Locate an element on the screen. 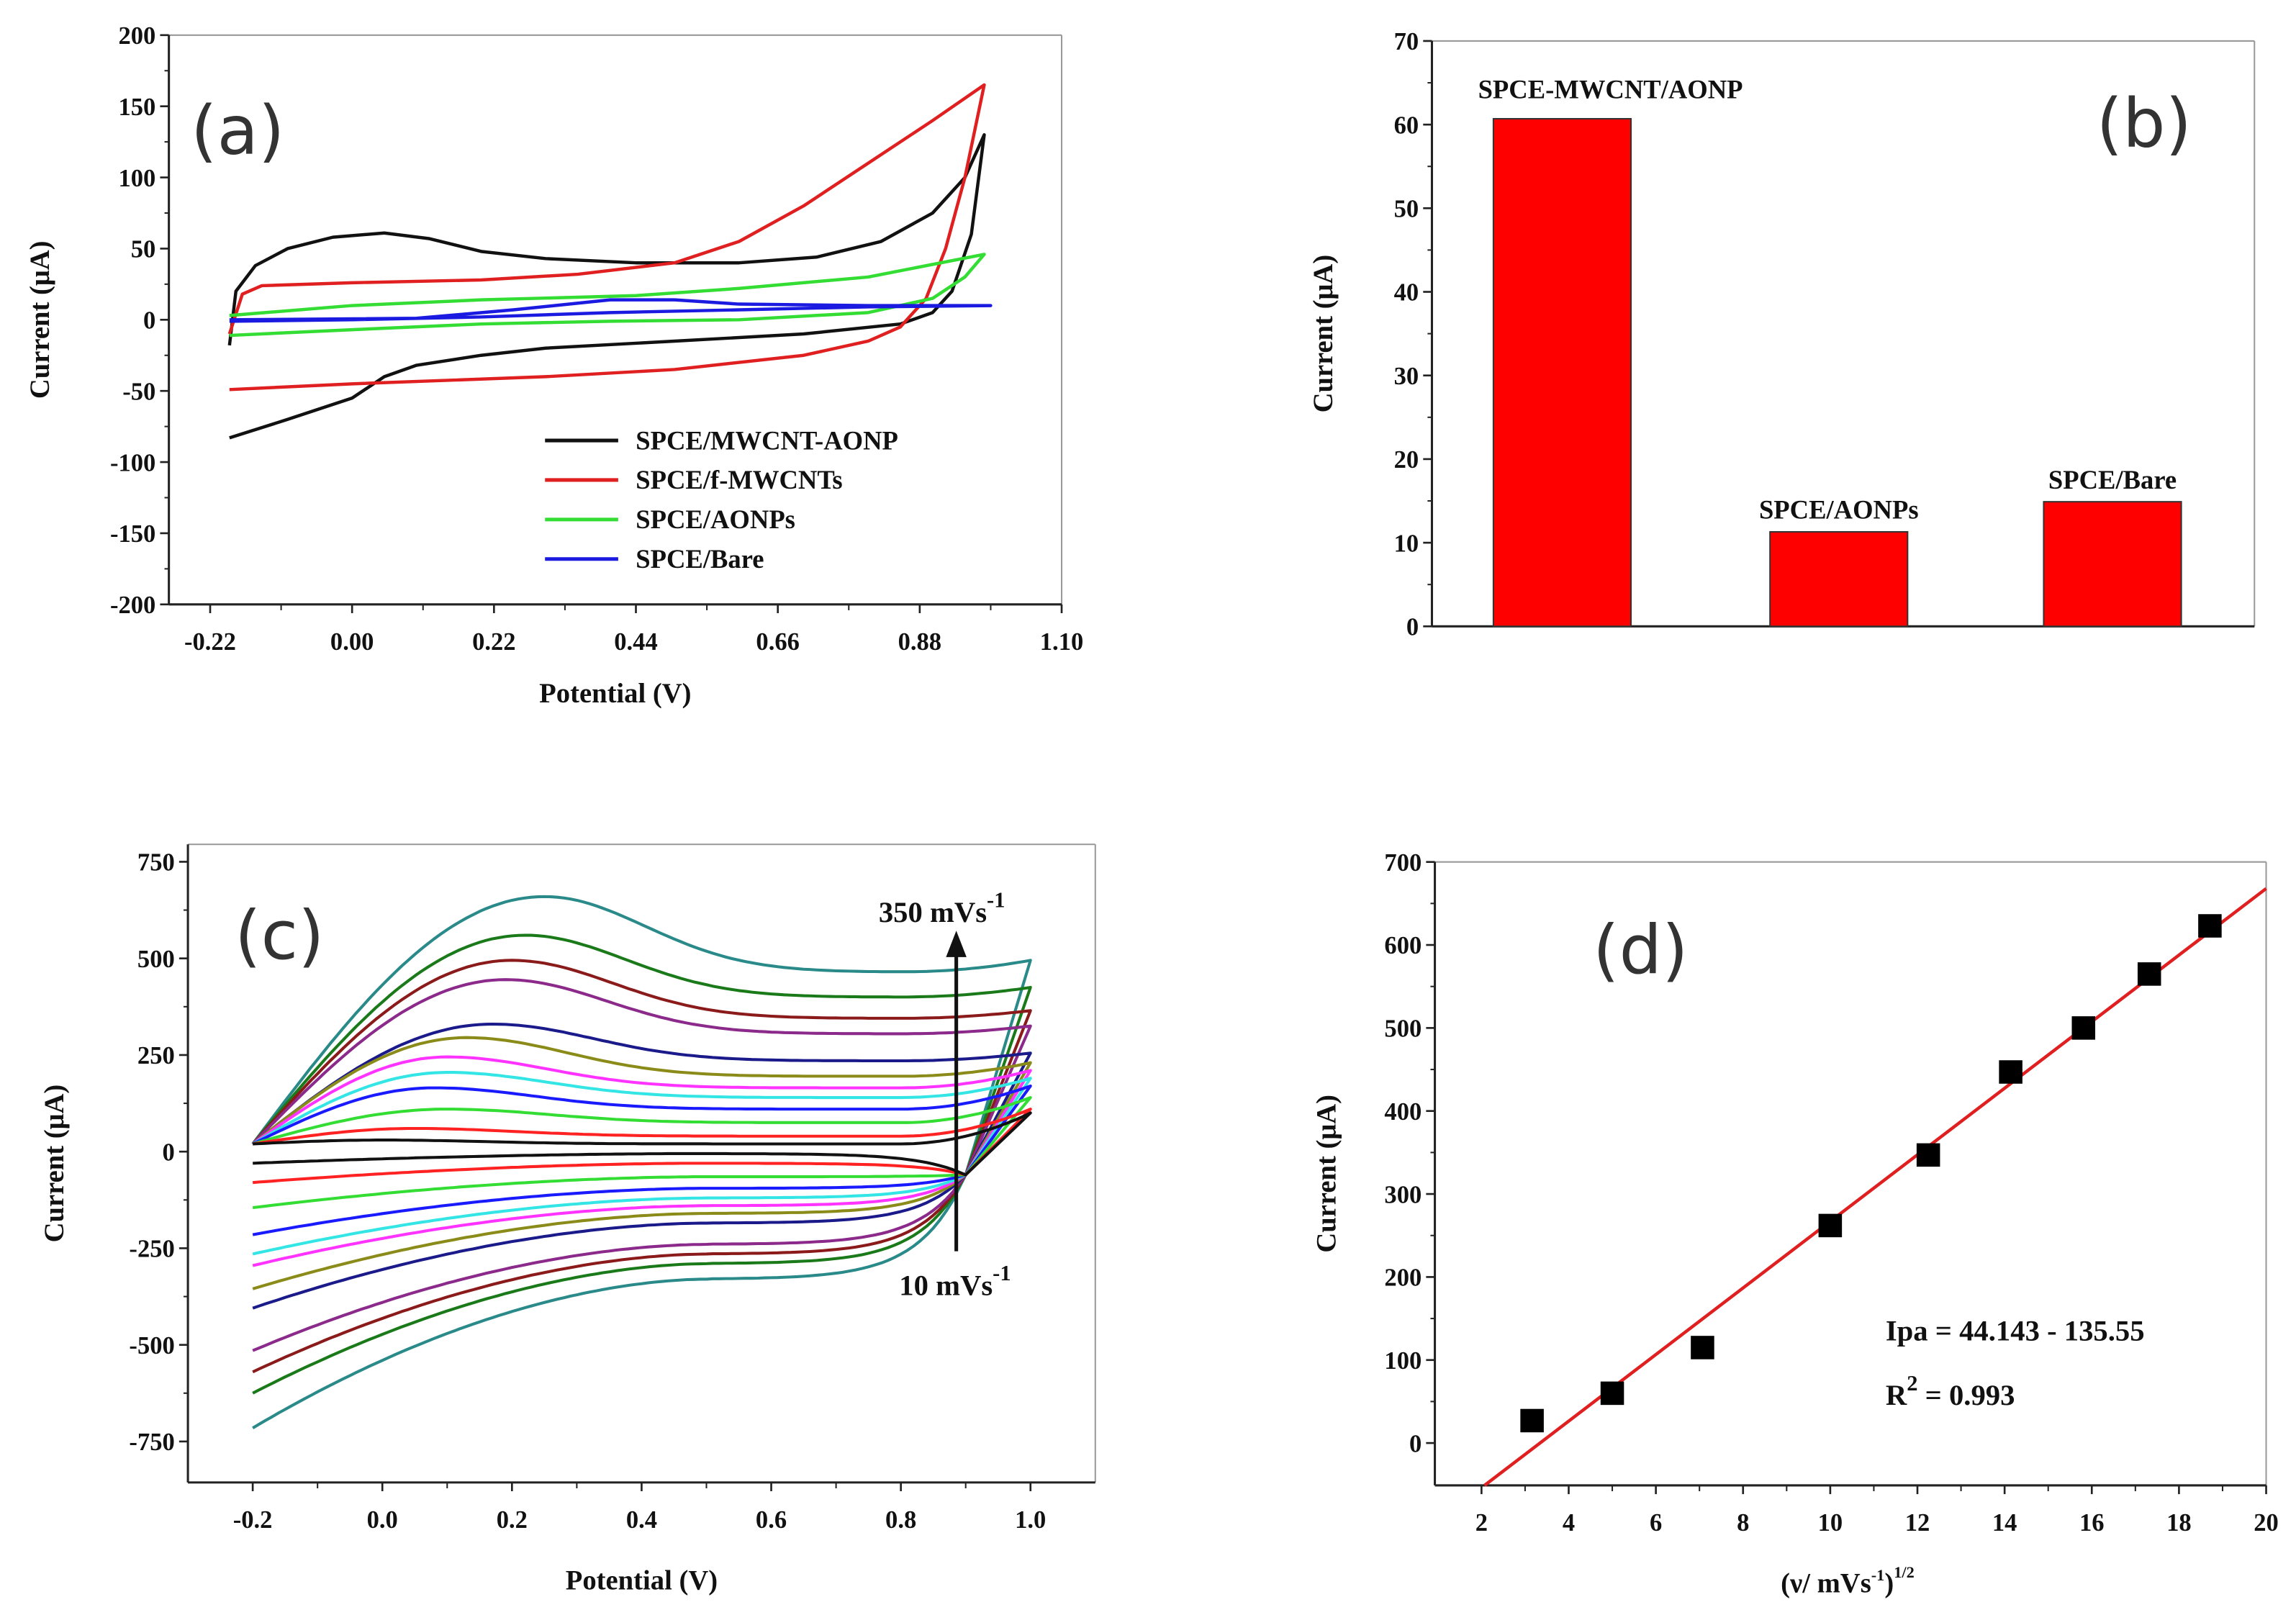 The width and height of the screenshot is (2296, 1620). y-tick-label: -750 is located at coordinates (151, 1442).